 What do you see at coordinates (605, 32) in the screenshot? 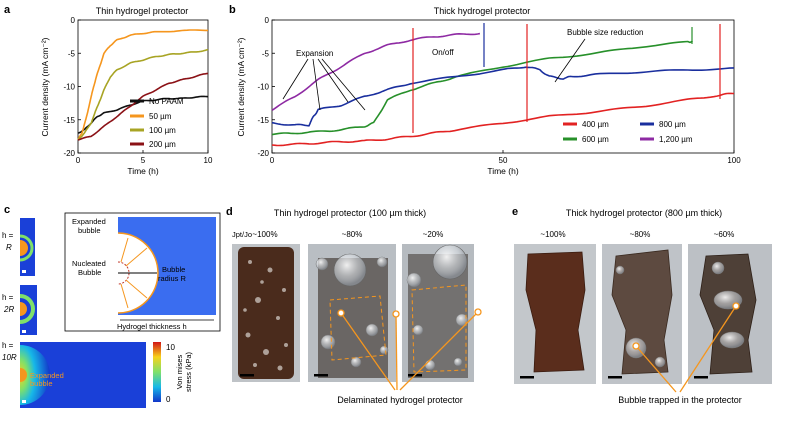
I see `annotation-bubble-size: Bubble size reduction` at bounding box center [605, 32].